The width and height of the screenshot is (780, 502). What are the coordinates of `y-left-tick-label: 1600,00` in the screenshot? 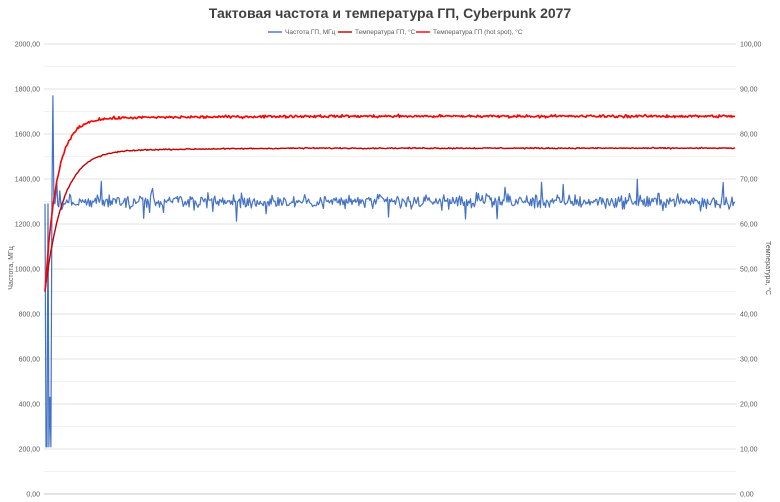 It's located at (27, 135).